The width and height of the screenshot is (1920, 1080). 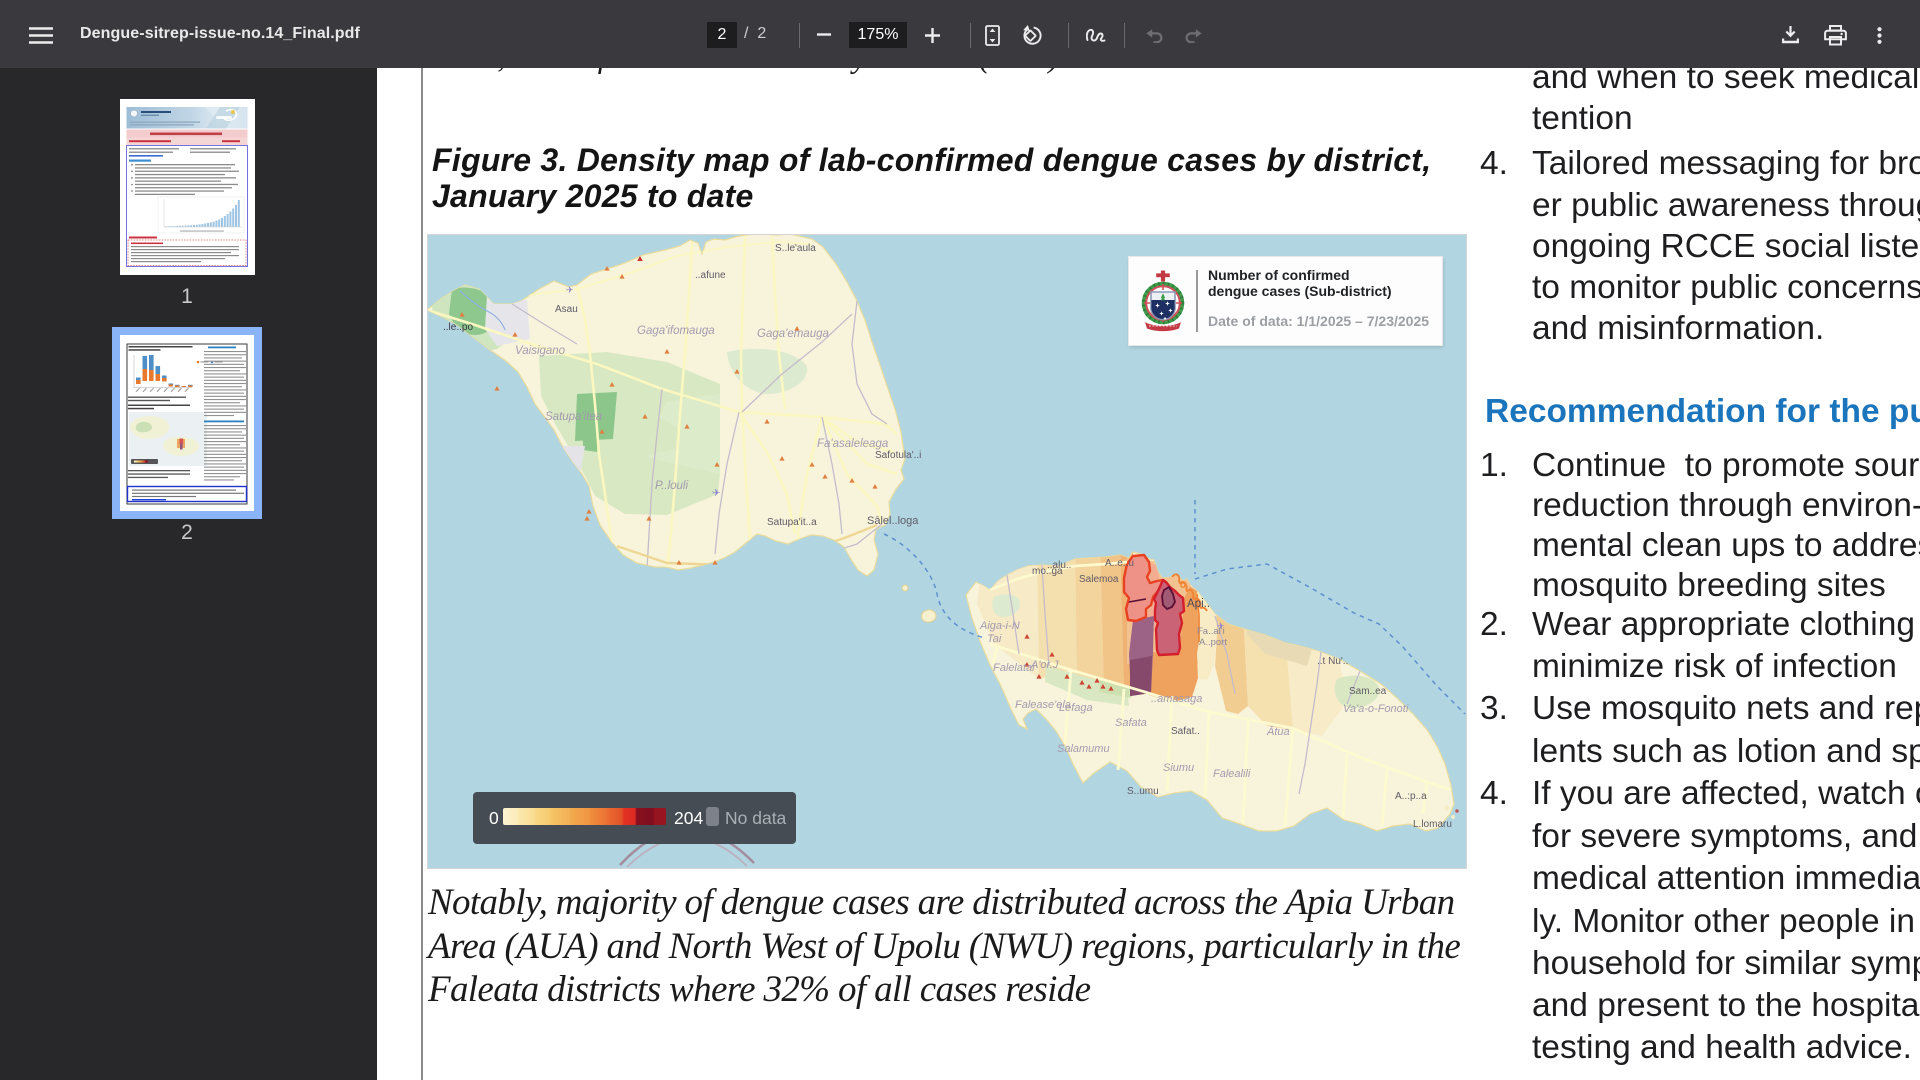 I want to click on svg-text: L.lomaru, so click(x=1432, y=824).